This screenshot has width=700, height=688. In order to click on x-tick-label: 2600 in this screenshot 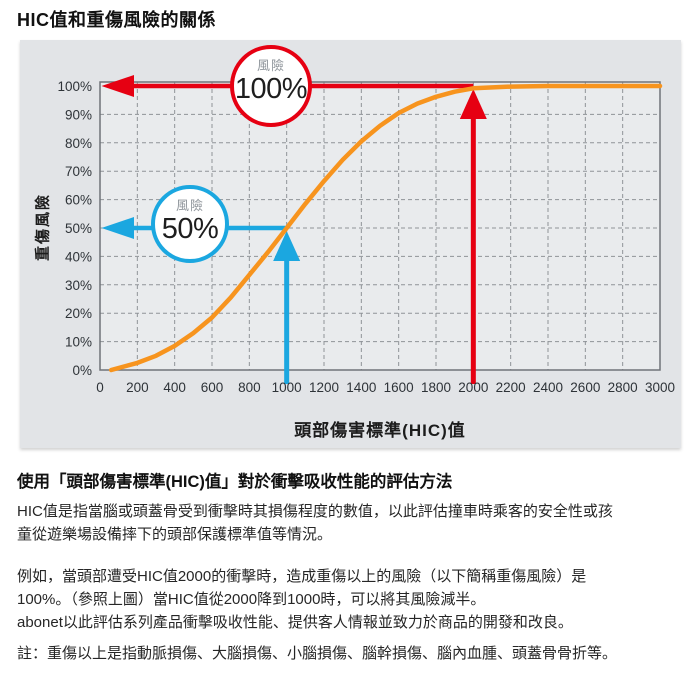, I will do `click(585, 387)`.